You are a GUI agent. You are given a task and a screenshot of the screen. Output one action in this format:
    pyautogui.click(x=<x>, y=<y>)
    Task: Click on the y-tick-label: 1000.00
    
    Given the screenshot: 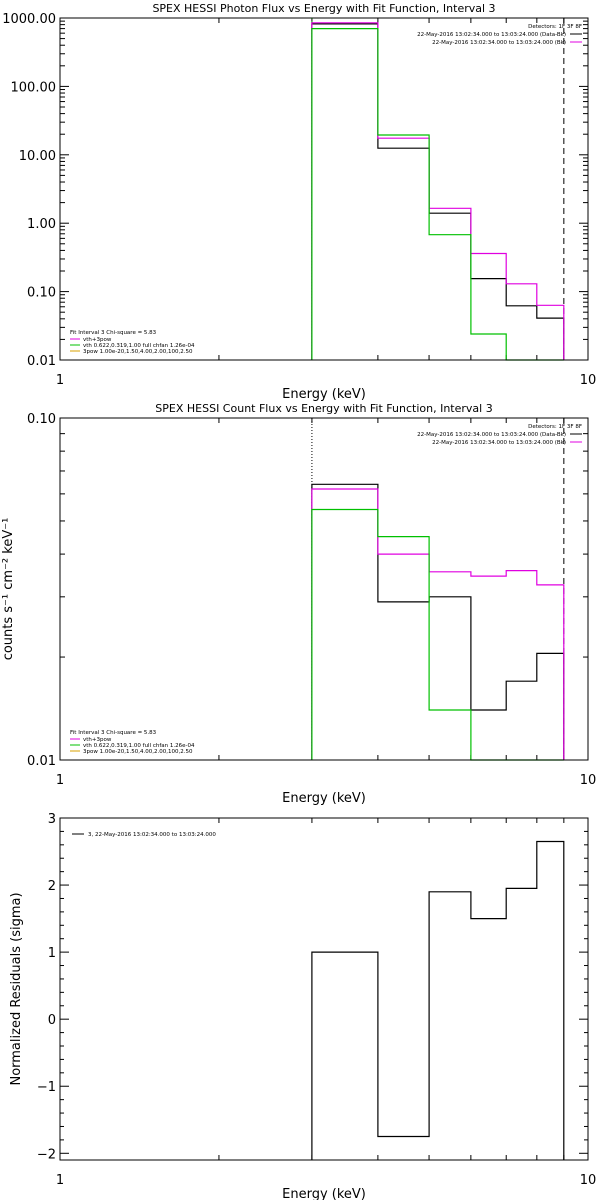 What is the action you would take?
    pyautogui.click(x=29, y=19)
    